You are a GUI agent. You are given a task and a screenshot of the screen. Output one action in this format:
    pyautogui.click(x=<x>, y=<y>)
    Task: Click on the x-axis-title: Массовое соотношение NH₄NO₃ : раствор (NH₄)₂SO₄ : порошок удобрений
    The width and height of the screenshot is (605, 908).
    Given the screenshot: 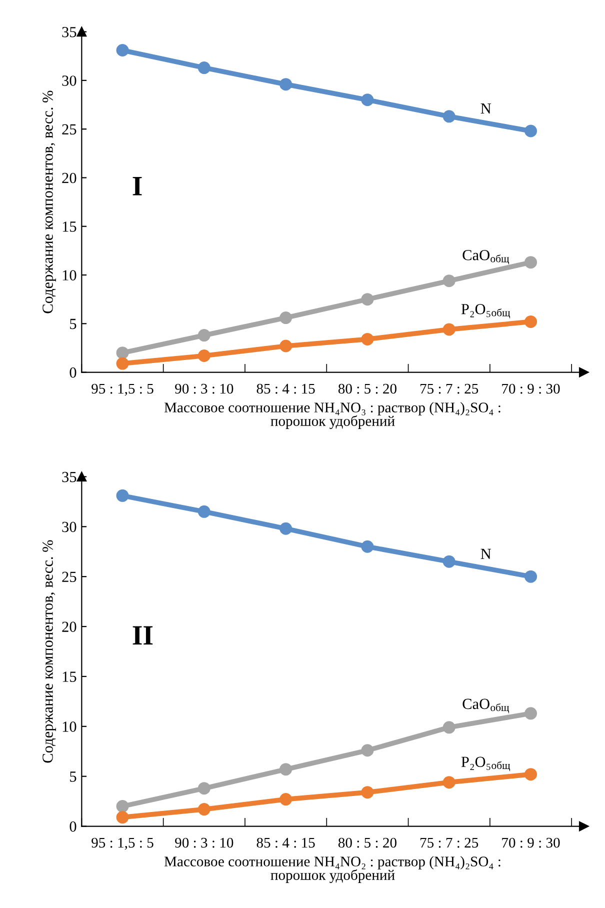 What is the action you would take?
    pyautogui.click(x=332, y=415)
    